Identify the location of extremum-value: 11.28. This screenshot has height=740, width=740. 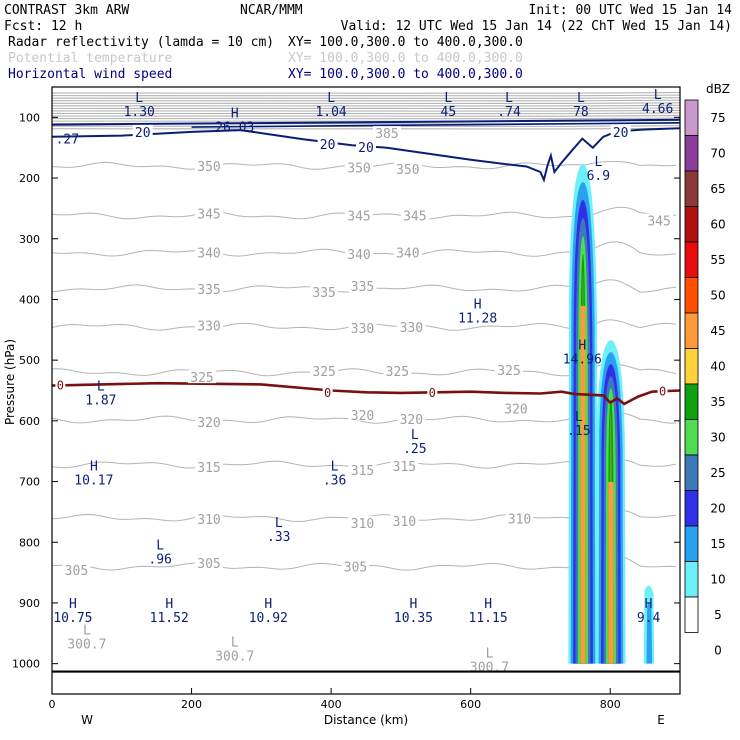
(477, 319).